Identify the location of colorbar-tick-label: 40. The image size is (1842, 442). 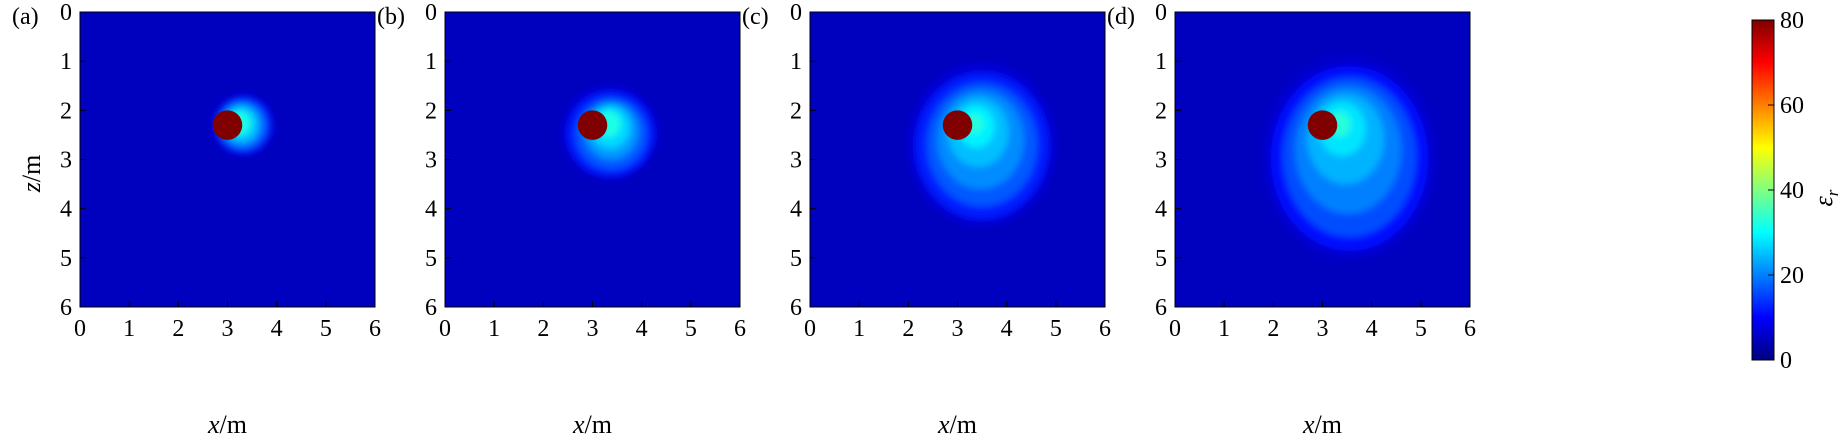
(1792, 191).